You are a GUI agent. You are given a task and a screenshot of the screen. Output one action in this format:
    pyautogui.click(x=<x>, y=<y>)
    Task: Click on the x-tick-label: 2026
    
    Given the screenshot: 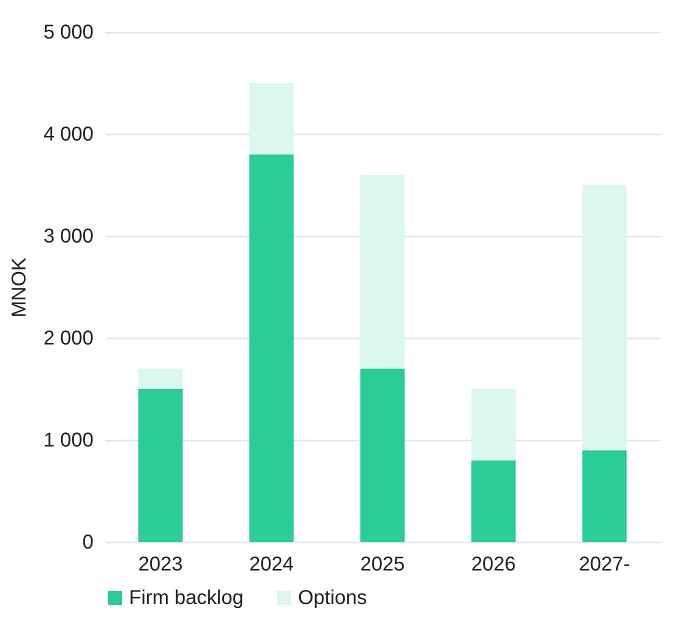 What is the action you would take?
    pyautogui.click(x=493, y=565)
    